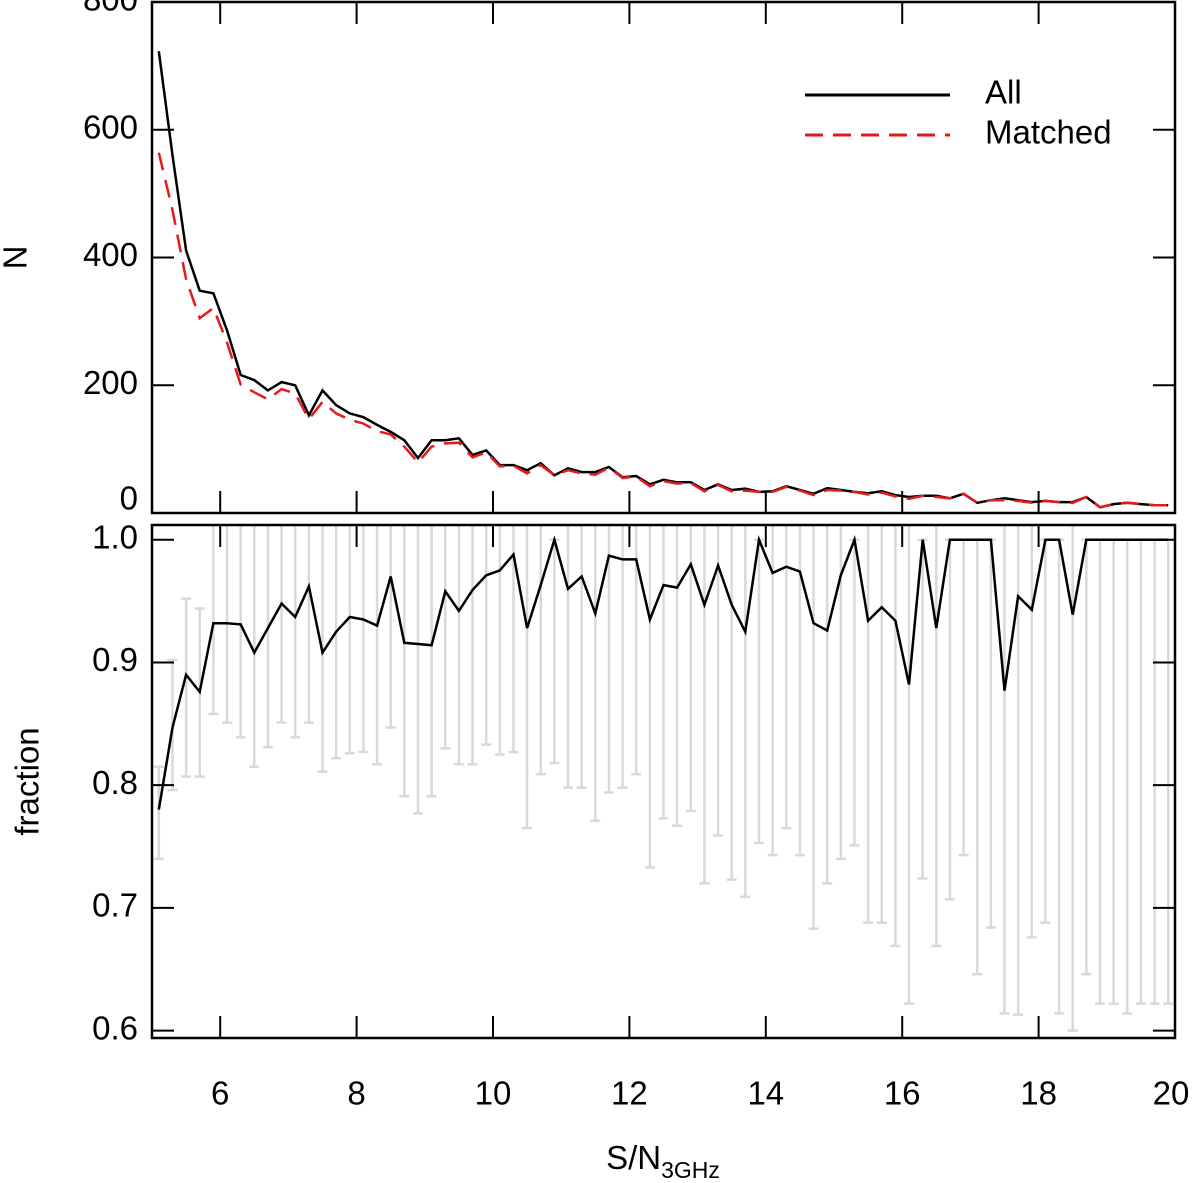 Image resolution: width=1200 pixels, height=1183 pixels. I want to click on x-label-subscript: 3GHz, so click(690, 1170).